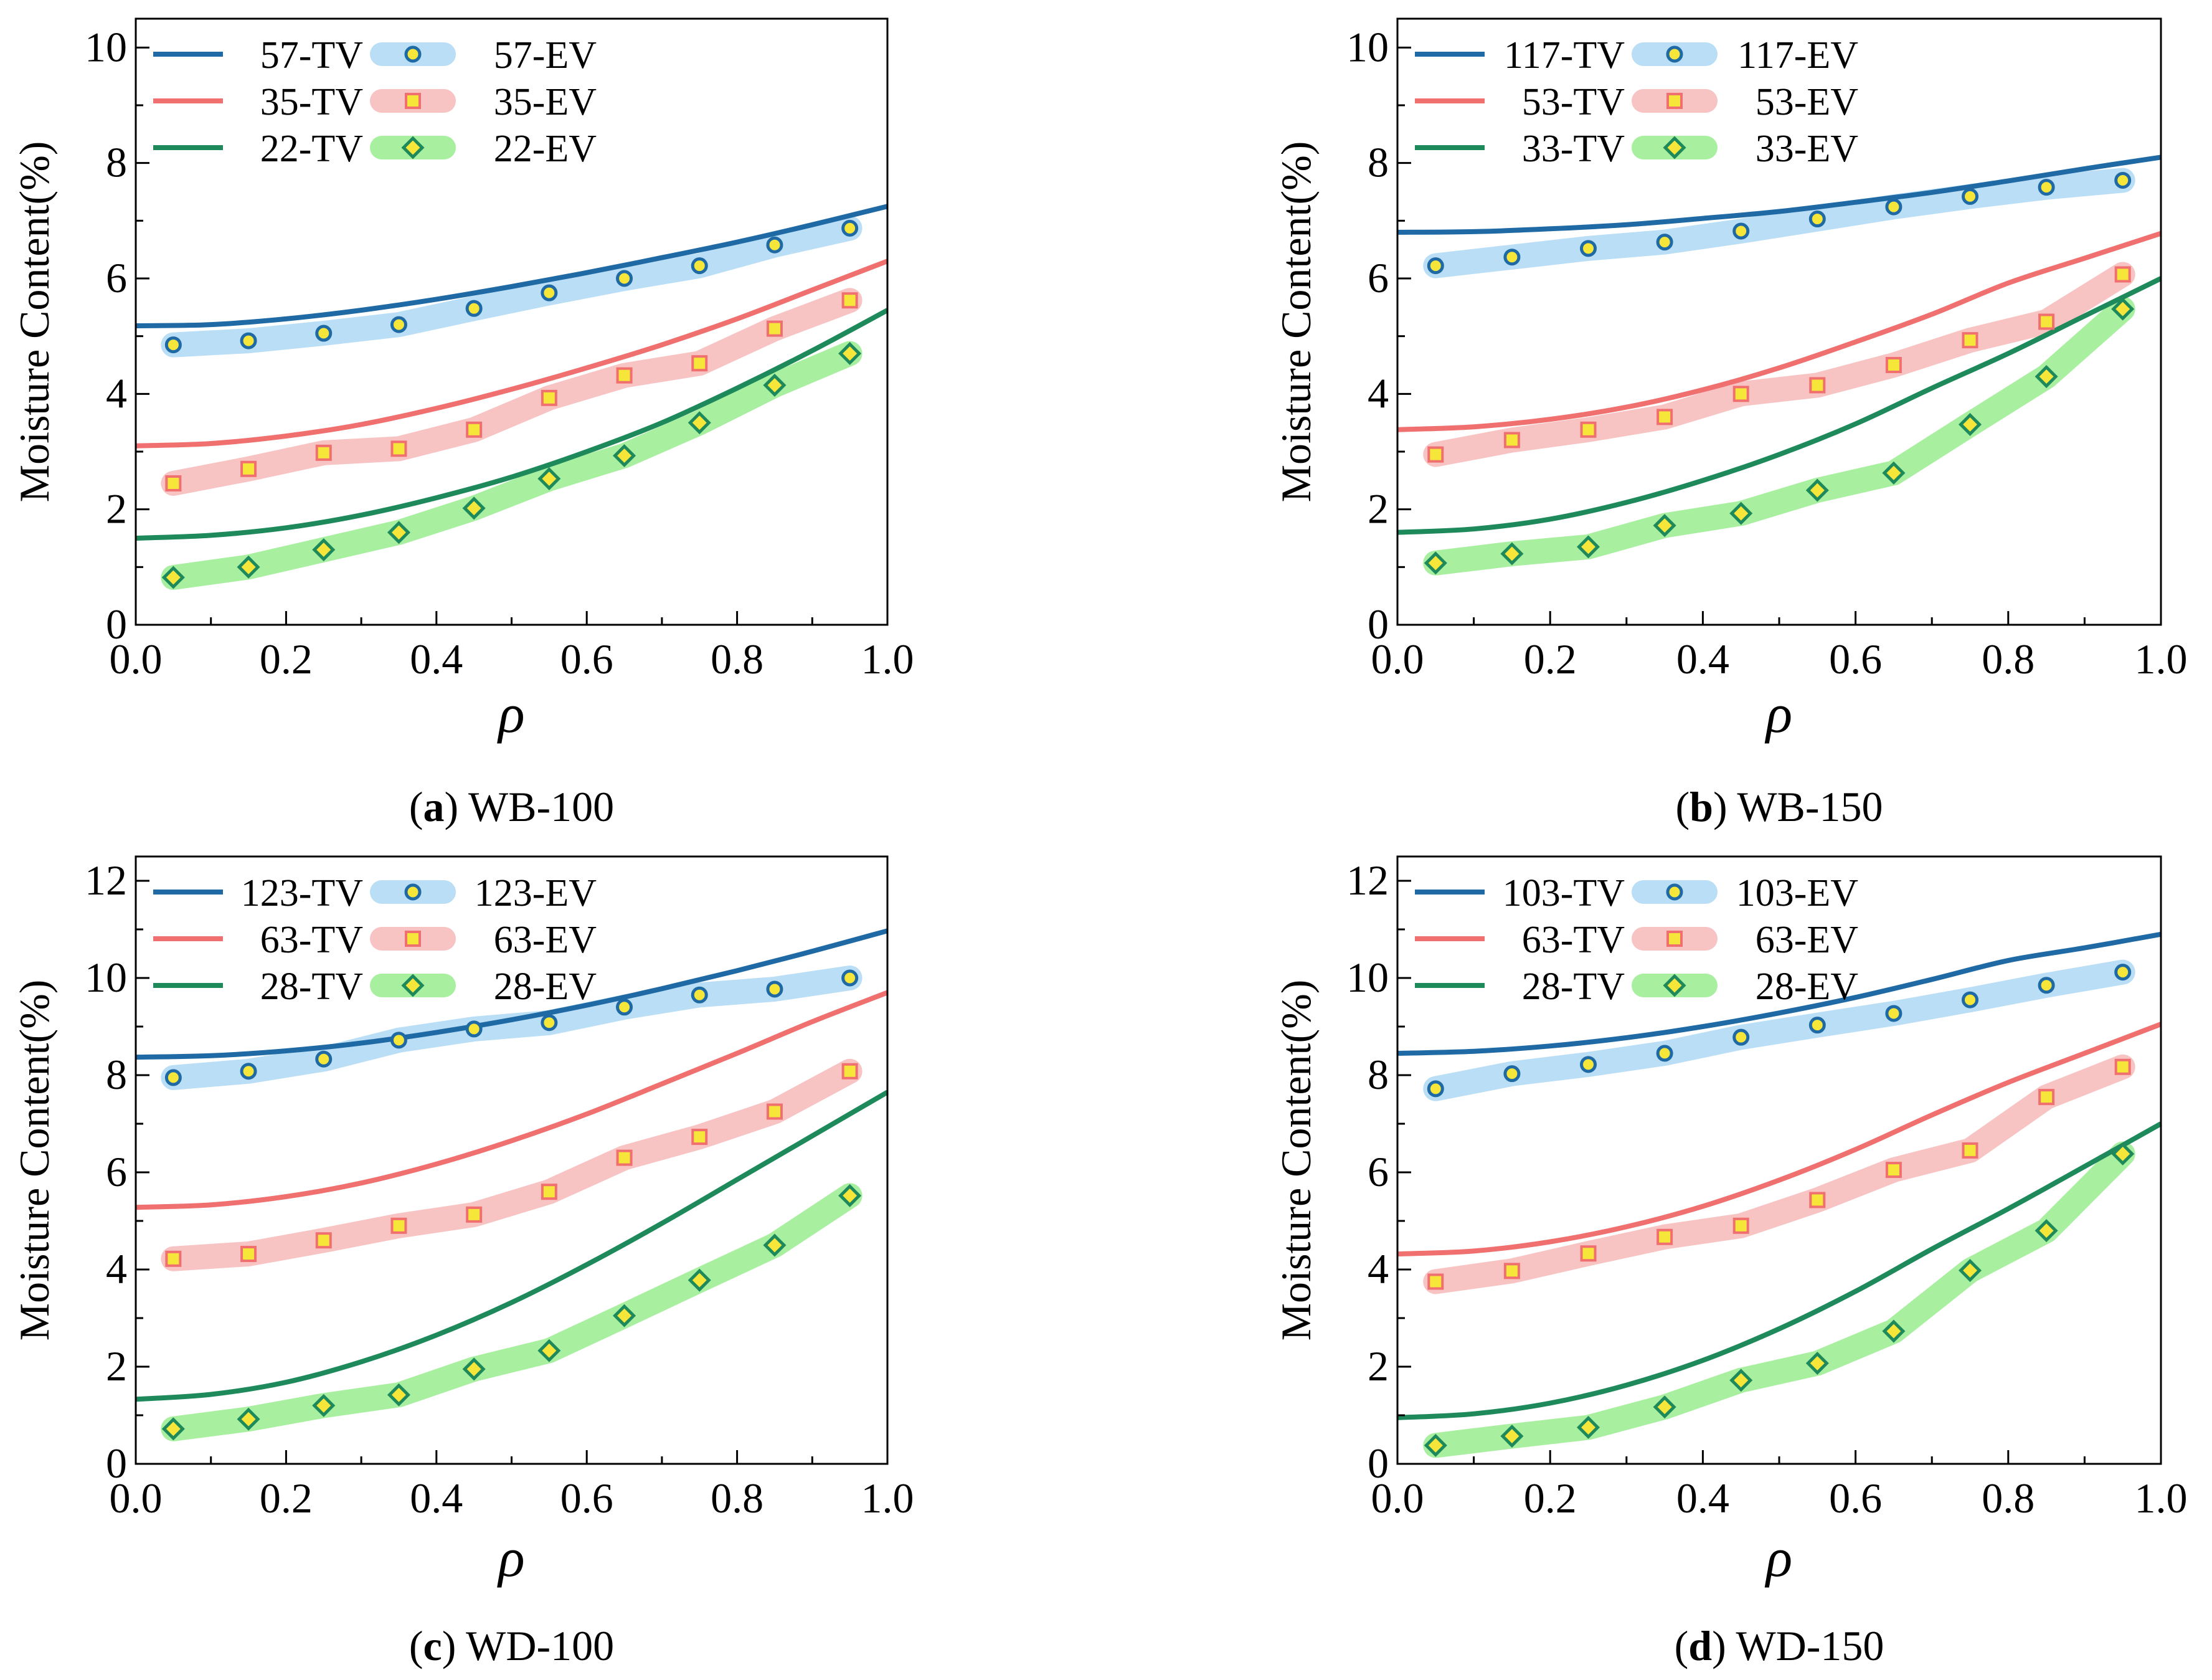 The image size is (2212, 1680). What do you see at coordinates (541, 806) in the screenshot?
I see `panel-name: WB-100` at bounding box center [541, 806].